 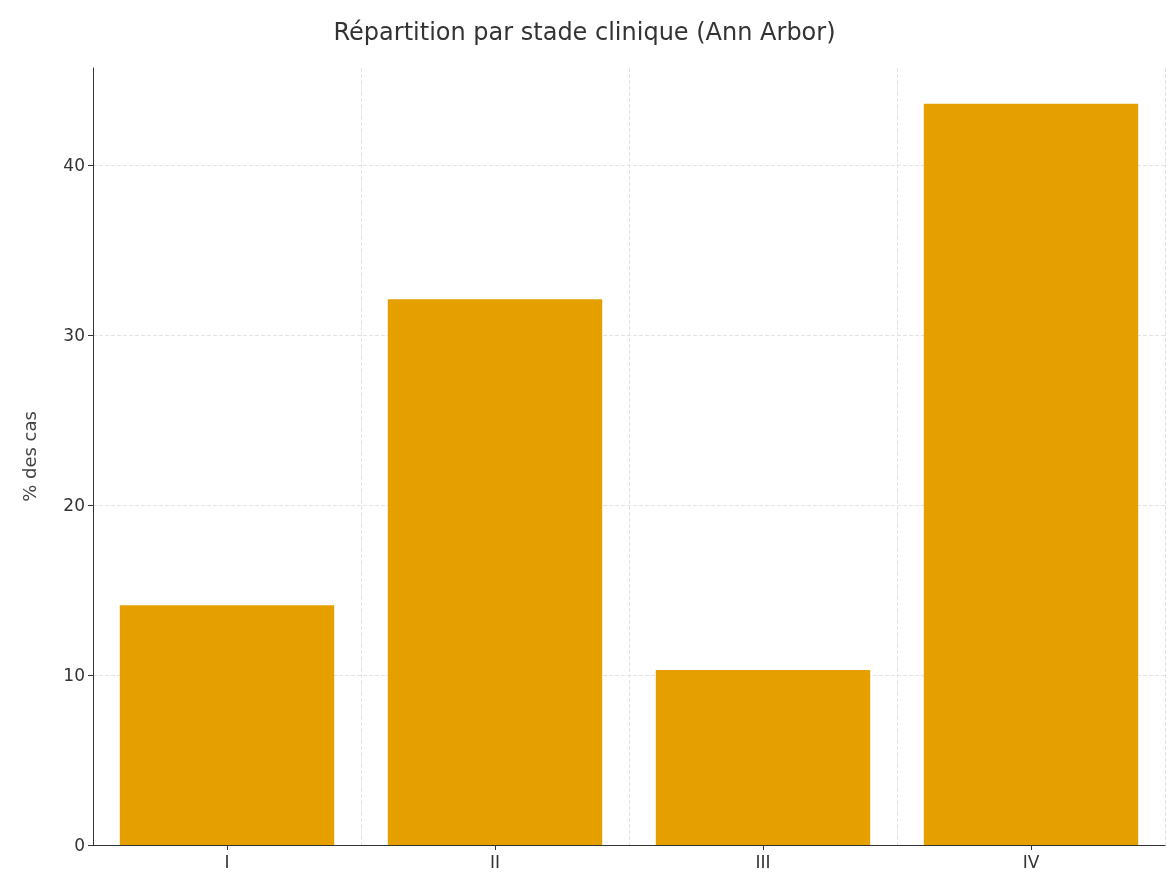 I want to click on y-tick-label: 40, so click(x=74, y=164).